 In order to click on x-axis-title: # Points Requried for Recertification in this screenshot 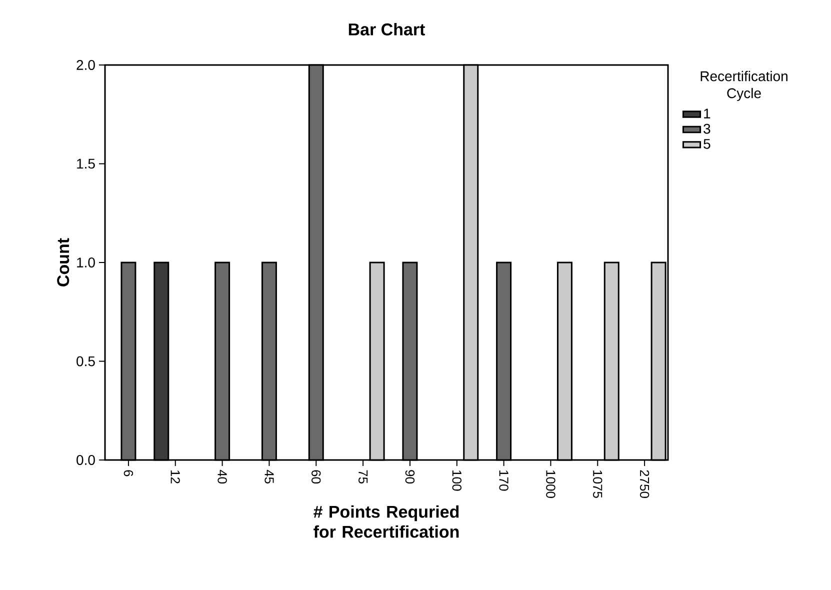, I will do `click(386, 521)`.